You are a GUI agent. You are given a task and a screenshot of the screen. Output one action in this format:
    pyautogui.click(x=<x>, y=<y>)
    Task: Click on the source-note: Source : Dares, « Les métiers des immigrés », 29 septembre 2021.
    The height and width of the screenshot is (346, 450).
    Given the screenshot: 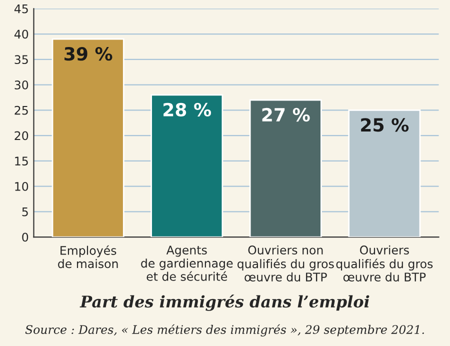 What is the action you would take?
    pyautogui.click(x=224, y=330)
    